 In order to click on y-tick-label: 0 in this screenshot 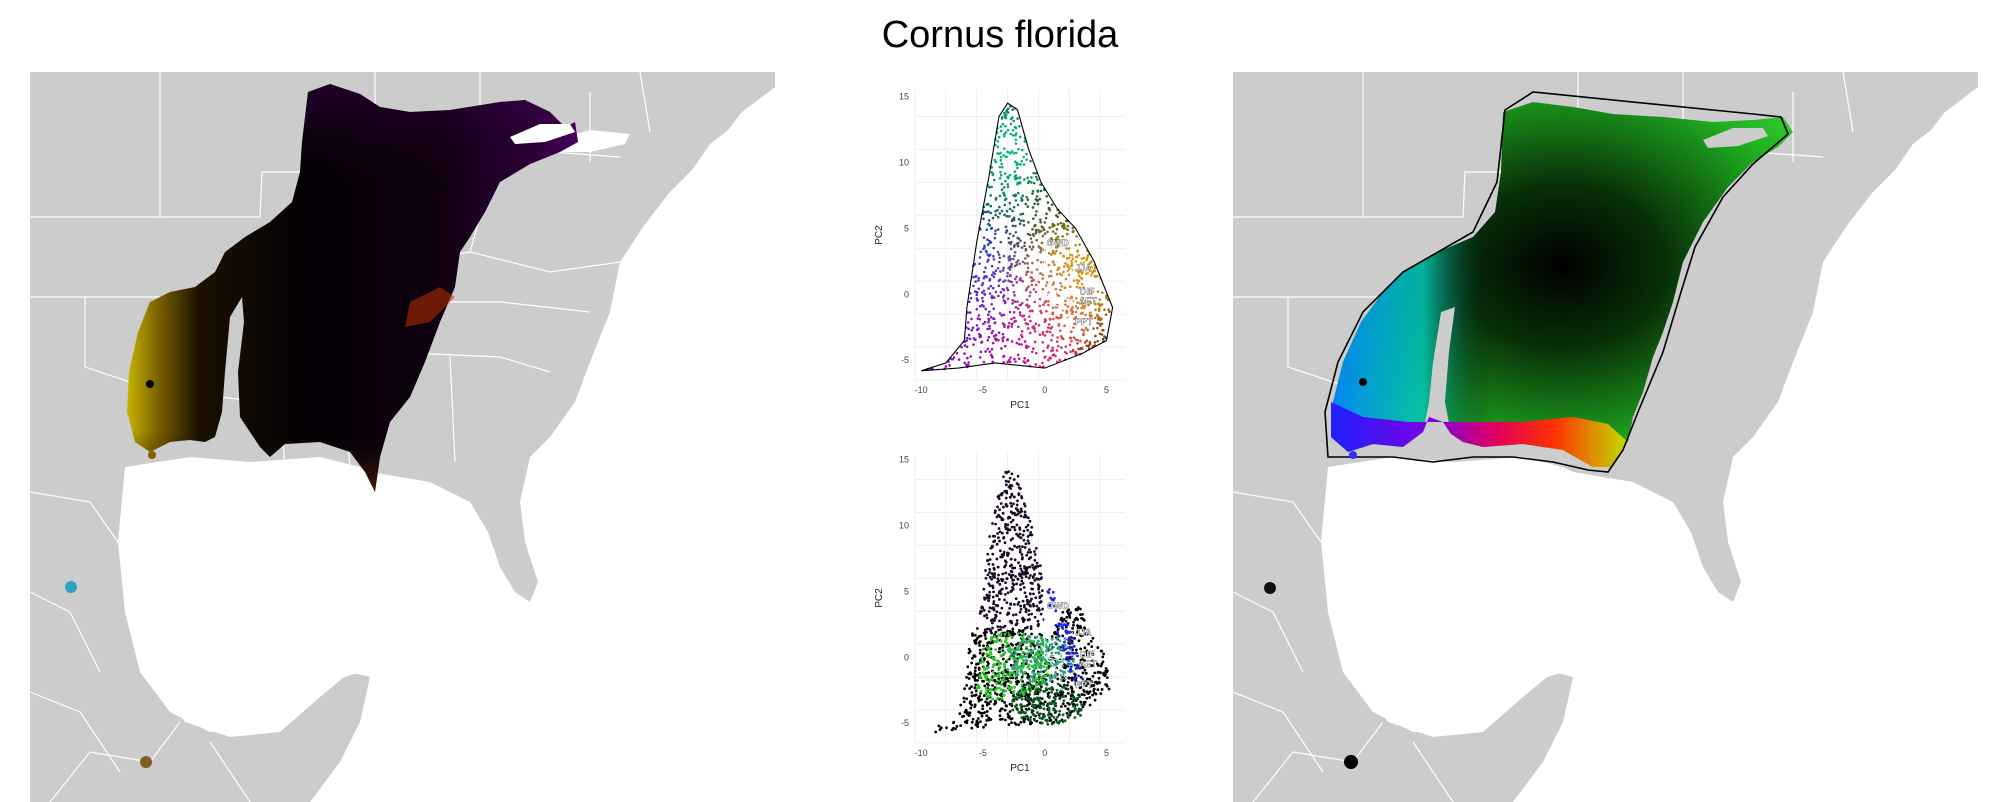, I will do `click(906, 294)`.